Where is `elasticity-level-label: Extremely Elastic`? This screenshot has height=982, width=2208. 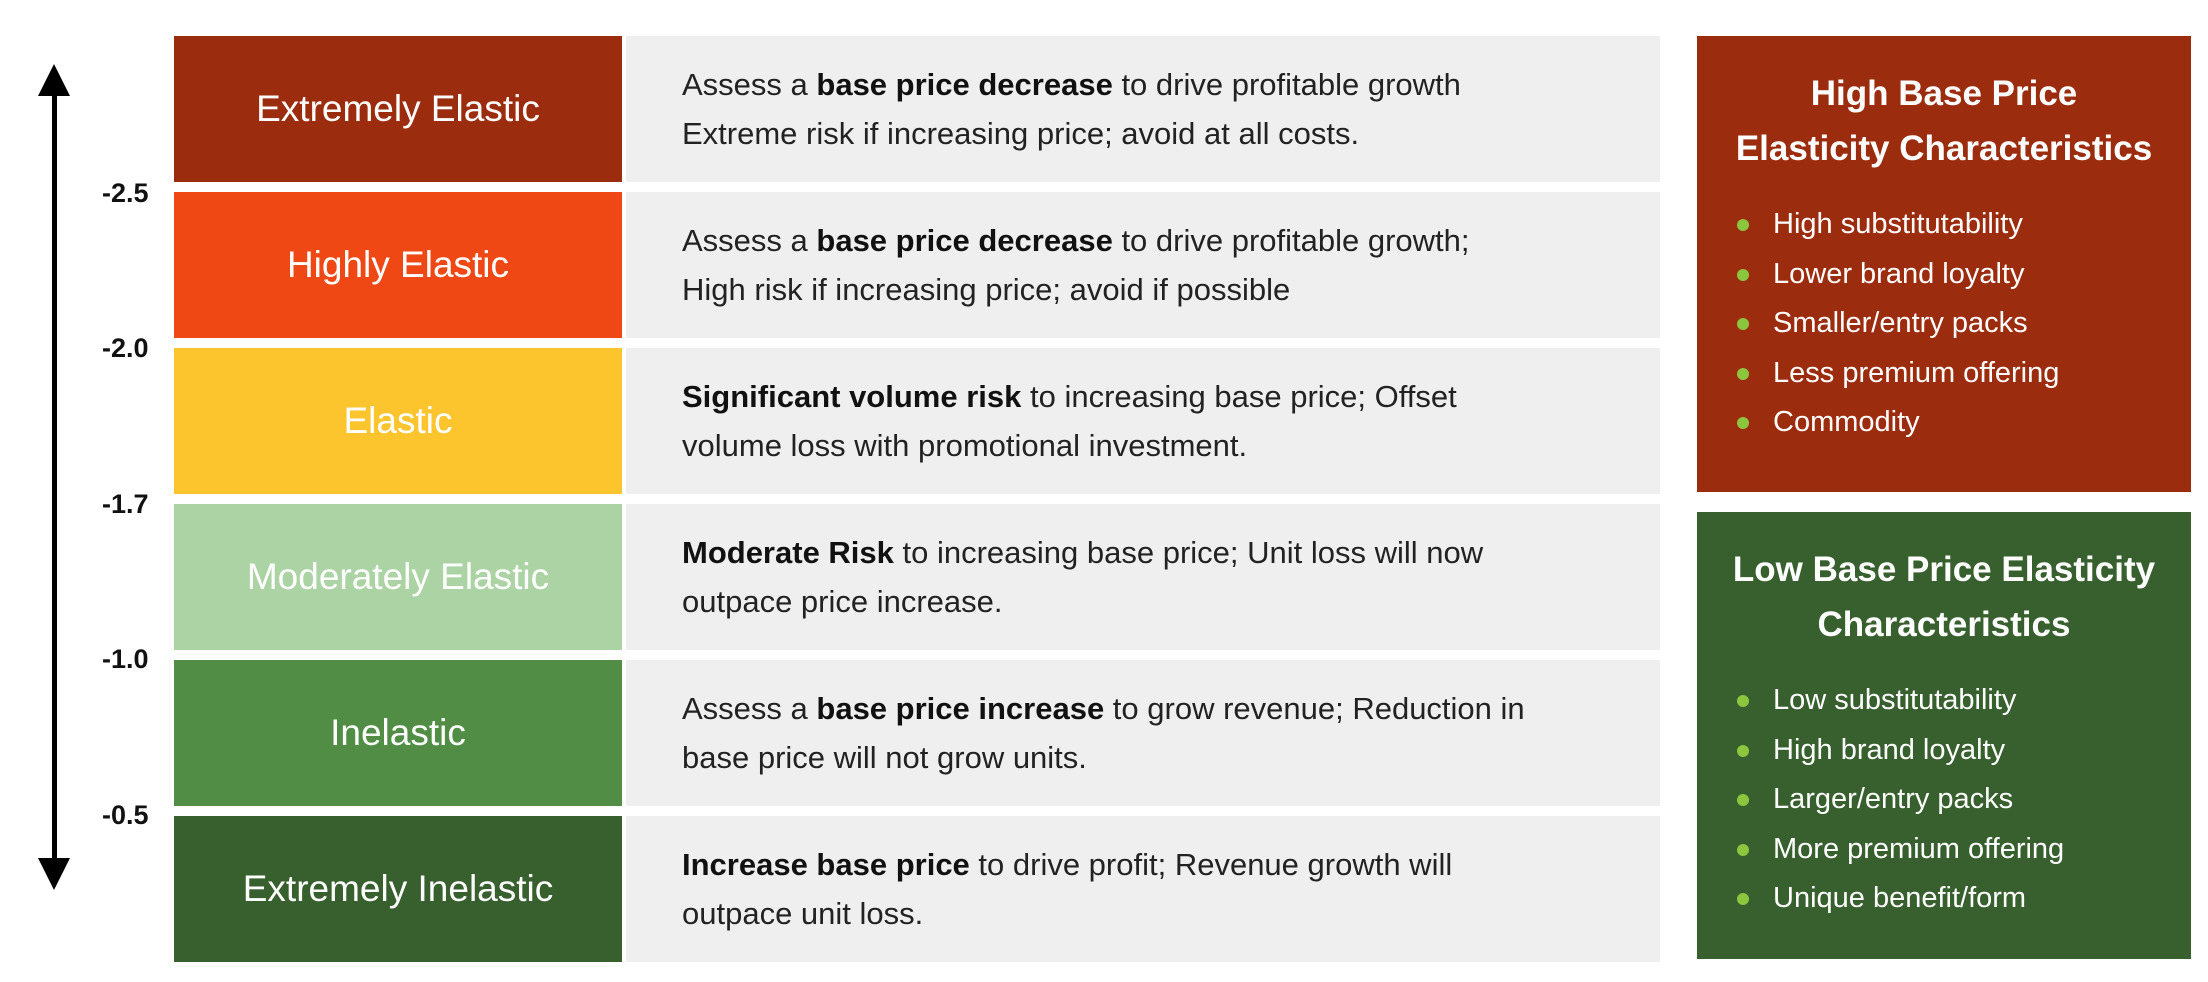 elasticity-level-label: Extremely Elastic is located at coordinates (398, 109).